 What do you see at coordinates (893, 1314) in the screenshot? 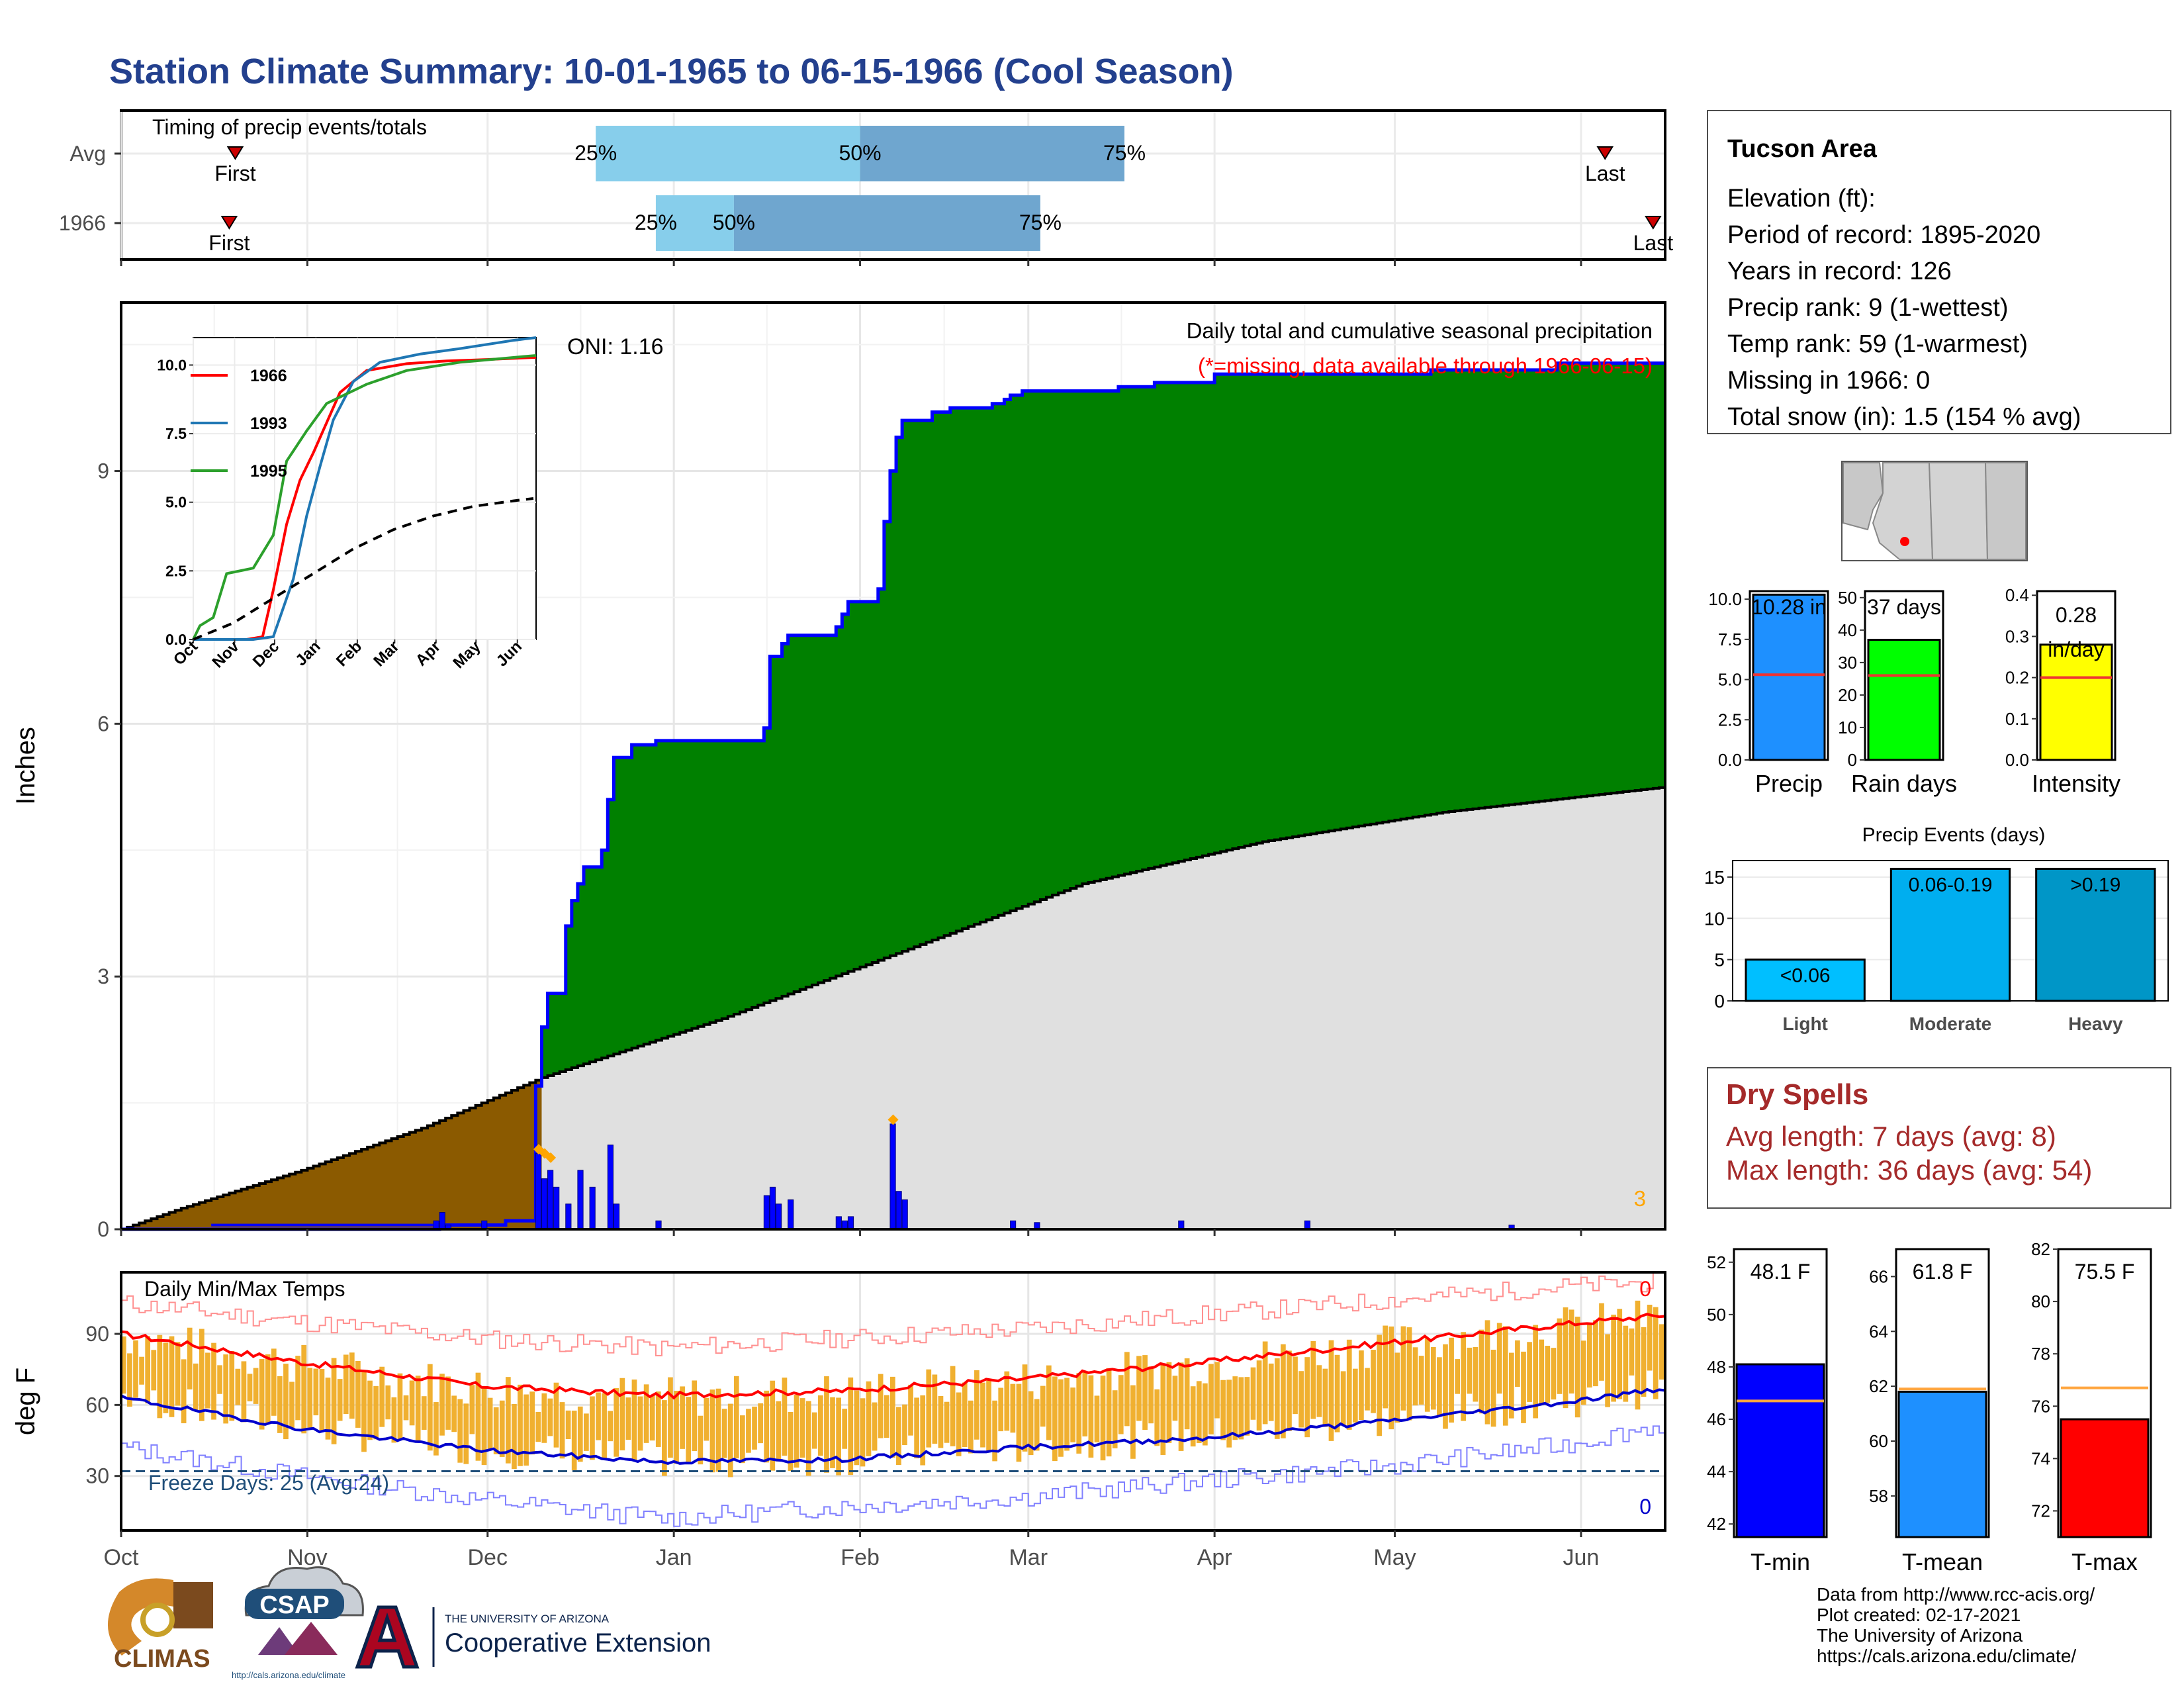
I see `record-max-line` at bounding box center [893, 1314].